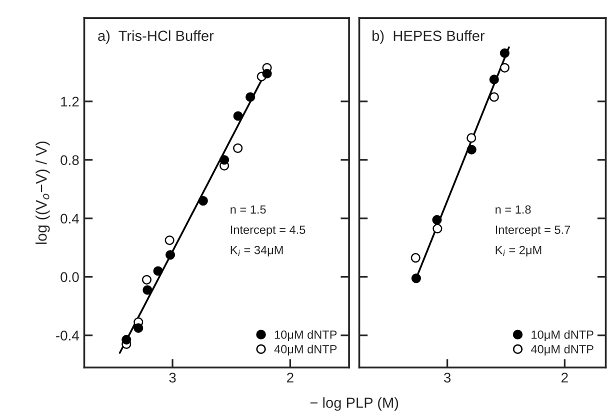 The image size is (615, 420). I want to click on annotation: Intercept = 5.7, so click(533, 231).